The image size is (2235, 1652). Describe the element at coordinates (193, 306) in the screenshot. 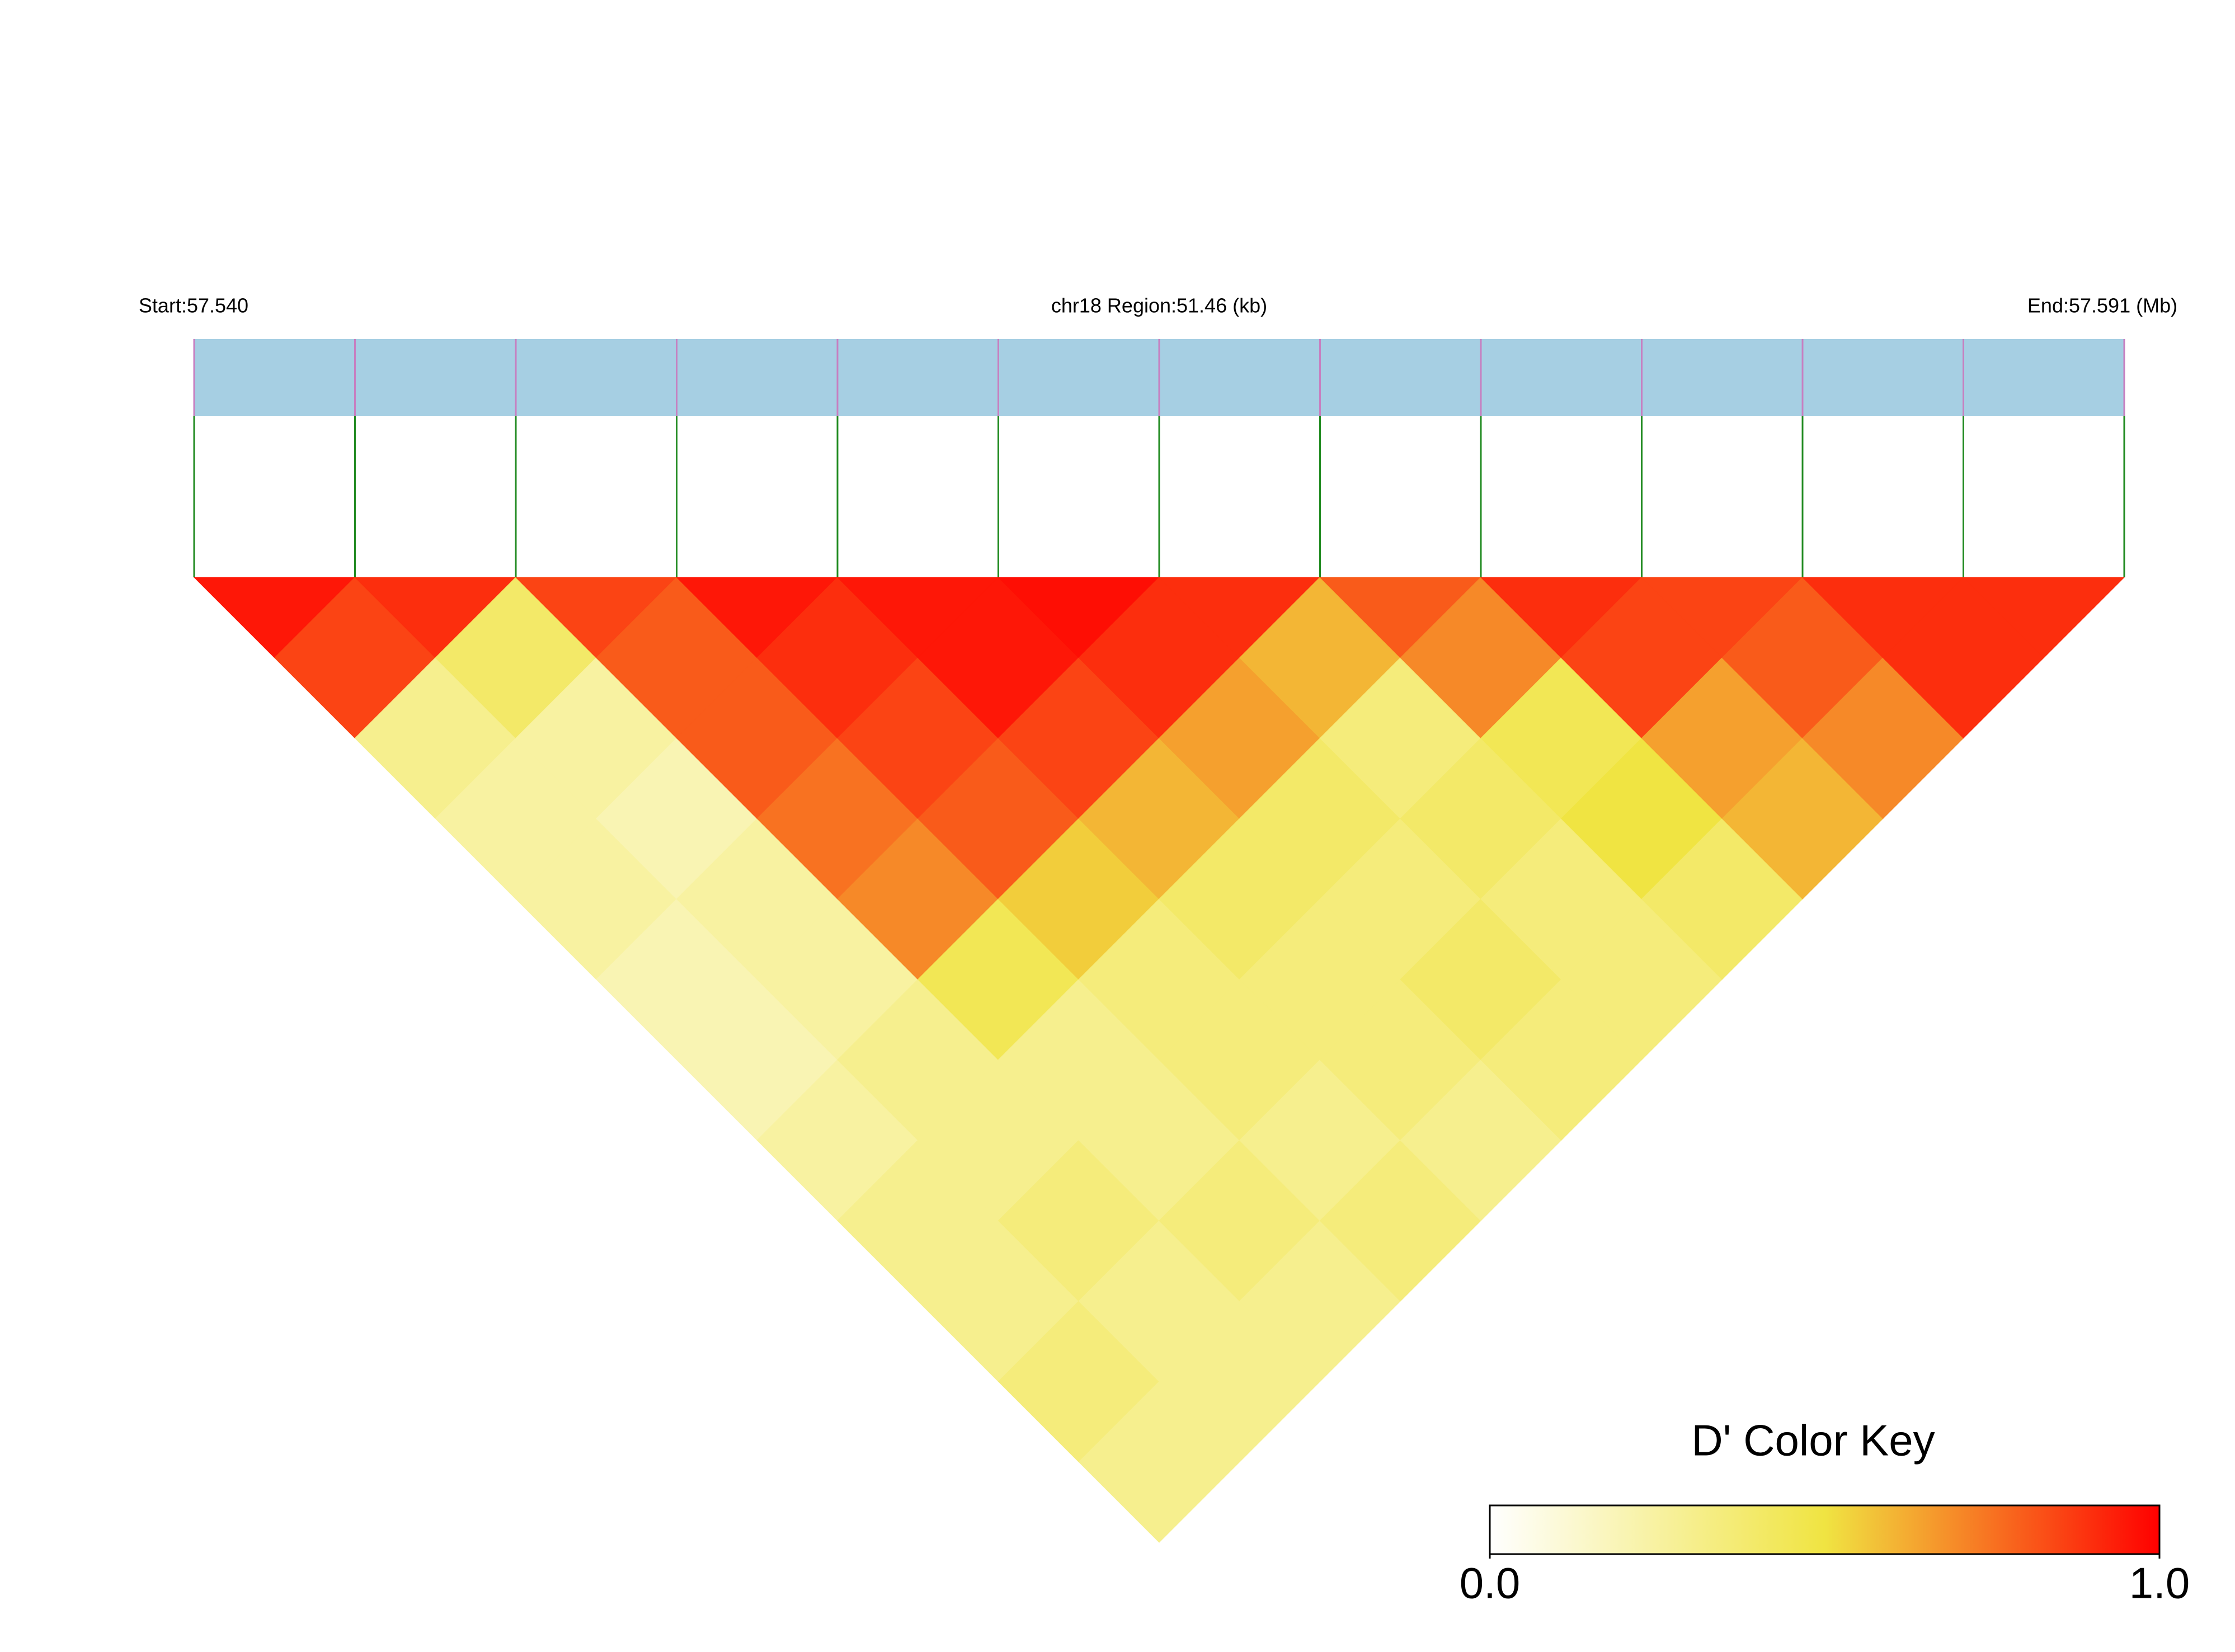

I see `start-label: Start:57.540` at that location.